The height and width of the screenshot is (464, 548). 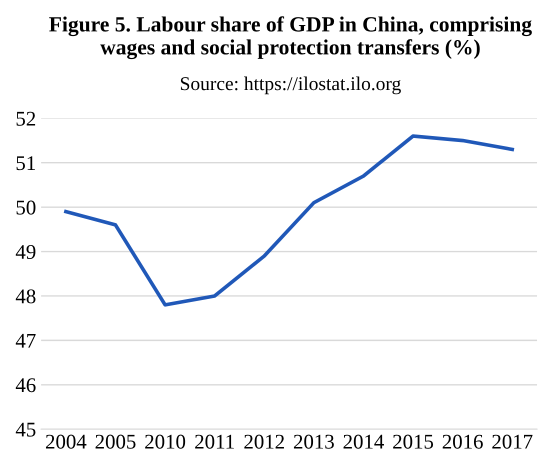 I want to click on y-tick-label: 52, so click(x=26, y=119).